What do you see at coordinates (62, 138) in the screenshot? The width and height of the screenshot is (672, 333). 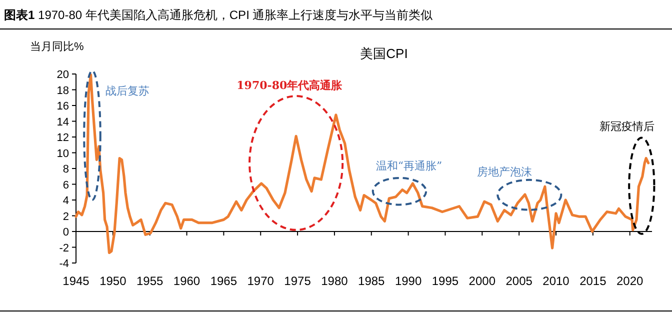 I see `y-tick-label: 12` at bounding box center [62, 138].